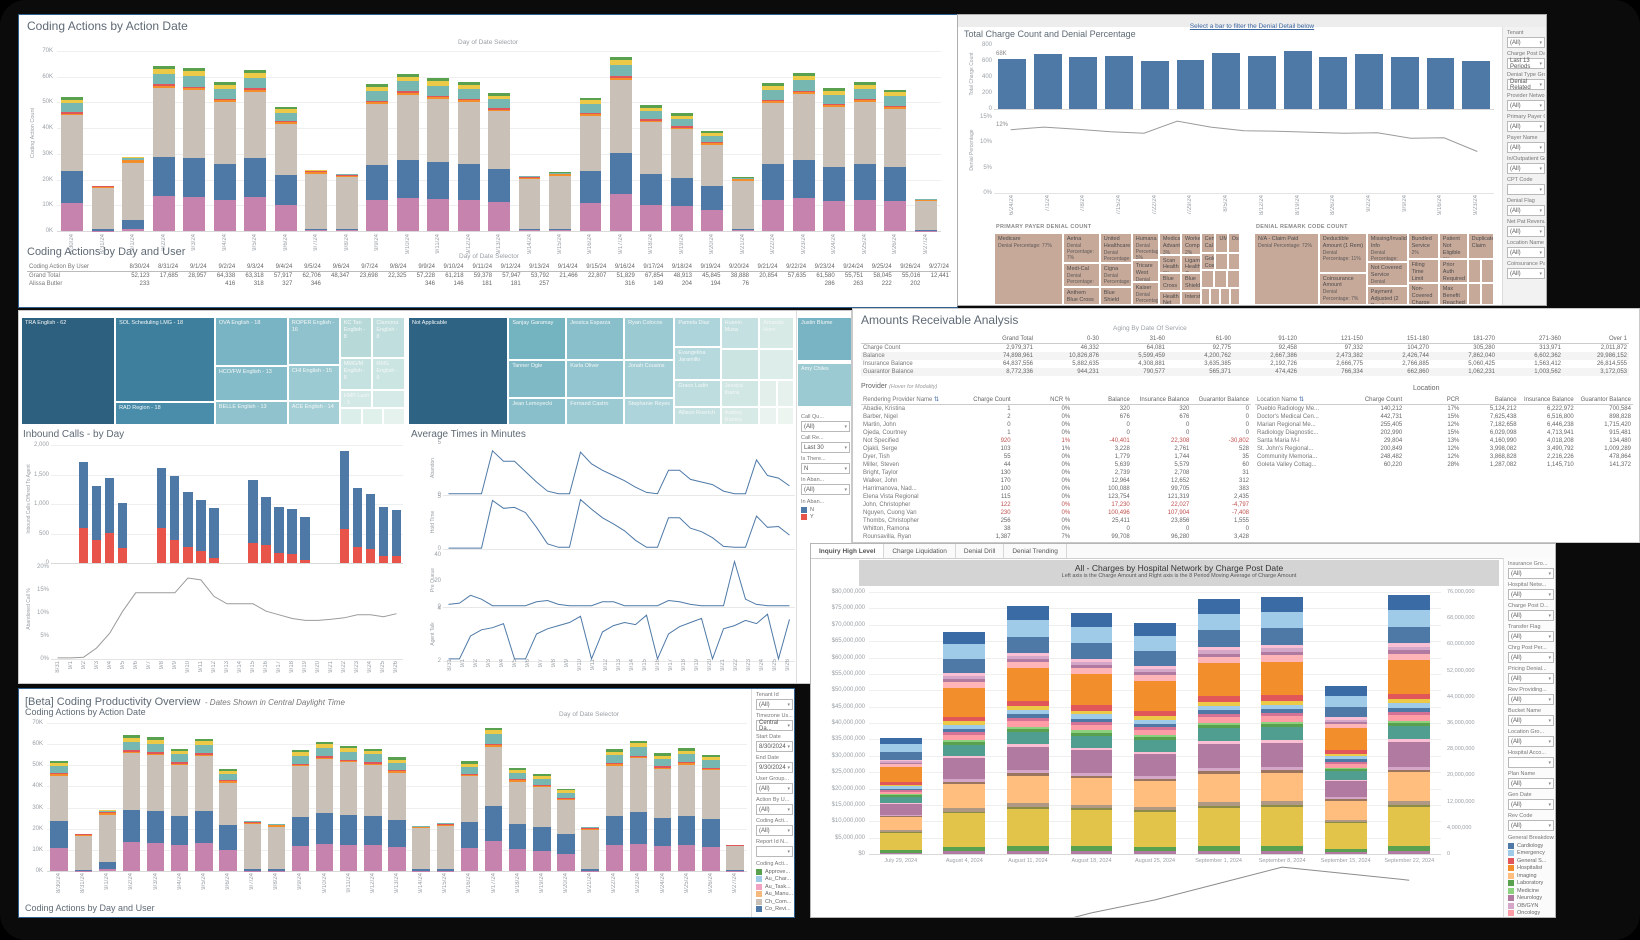 This screenshot has height=940, width=1640. Describe the element at coordinates (315, 284) in the screenshot. I see `cell-value: 346` at that location.